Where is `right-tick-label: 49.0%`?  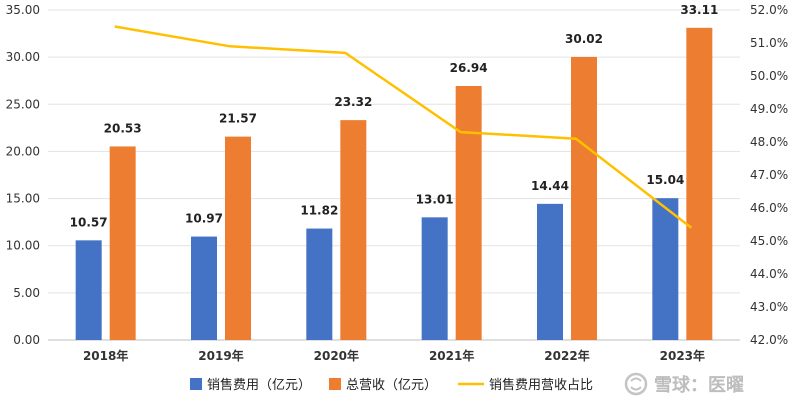 right-tick-label: 49.0% is located at coordinates (769, 109).